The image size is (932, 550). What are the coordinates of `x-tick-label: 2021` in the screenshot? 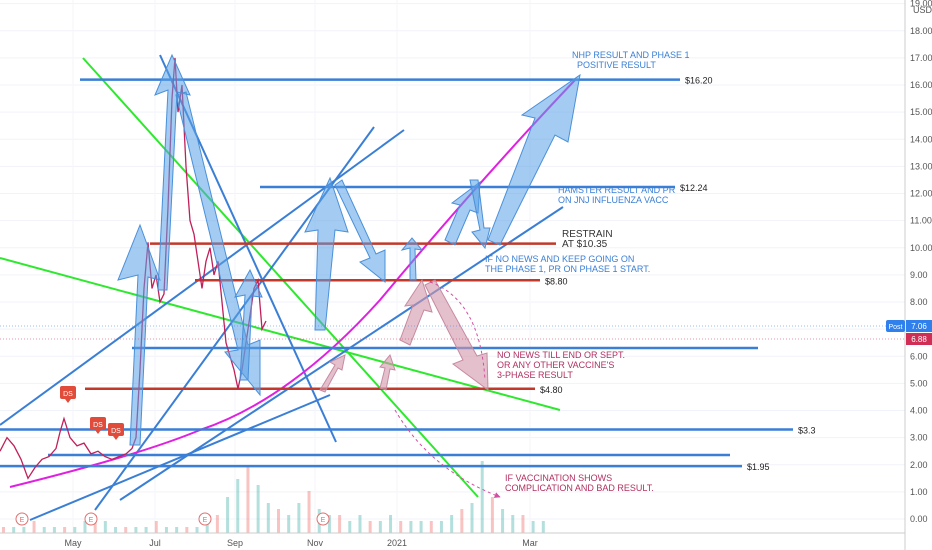 It's located at (397, 543).